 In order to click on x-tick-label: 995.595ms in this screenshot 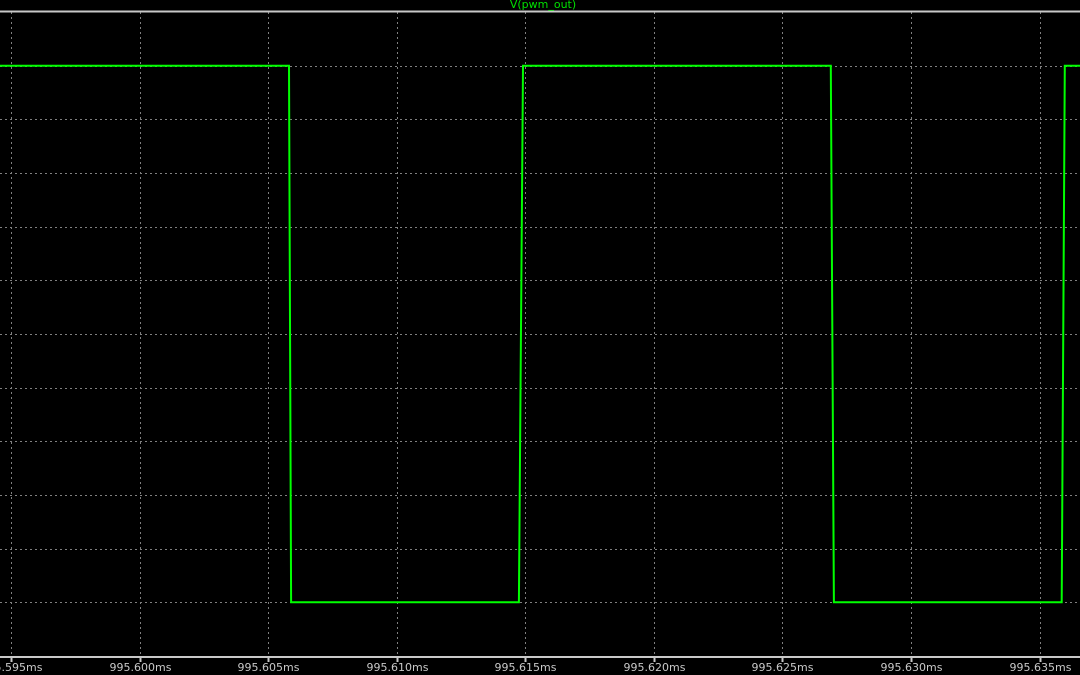, I will do `click(21, 667)`.